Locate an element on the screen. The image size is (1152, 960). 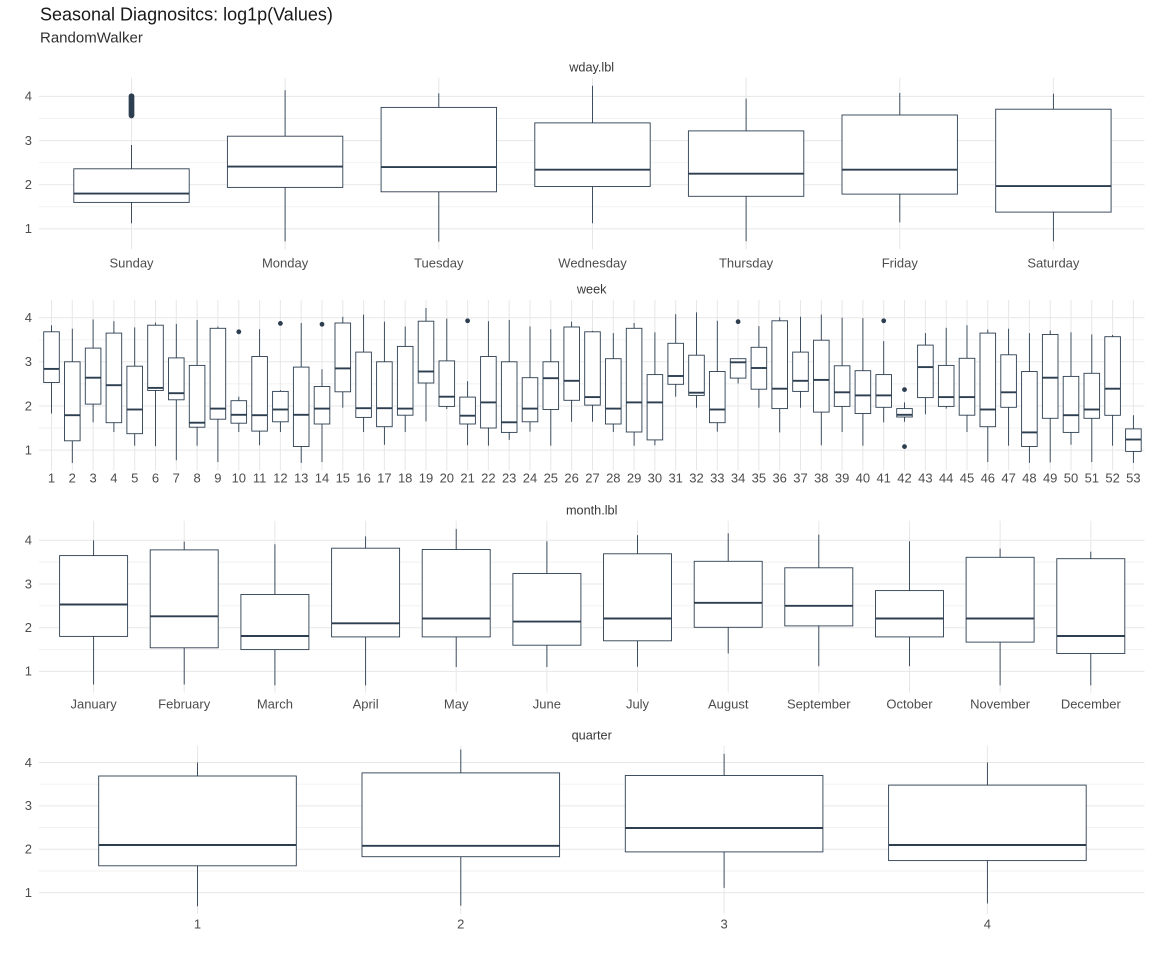
svg-text: 8 is located at coordinates (196, 478).